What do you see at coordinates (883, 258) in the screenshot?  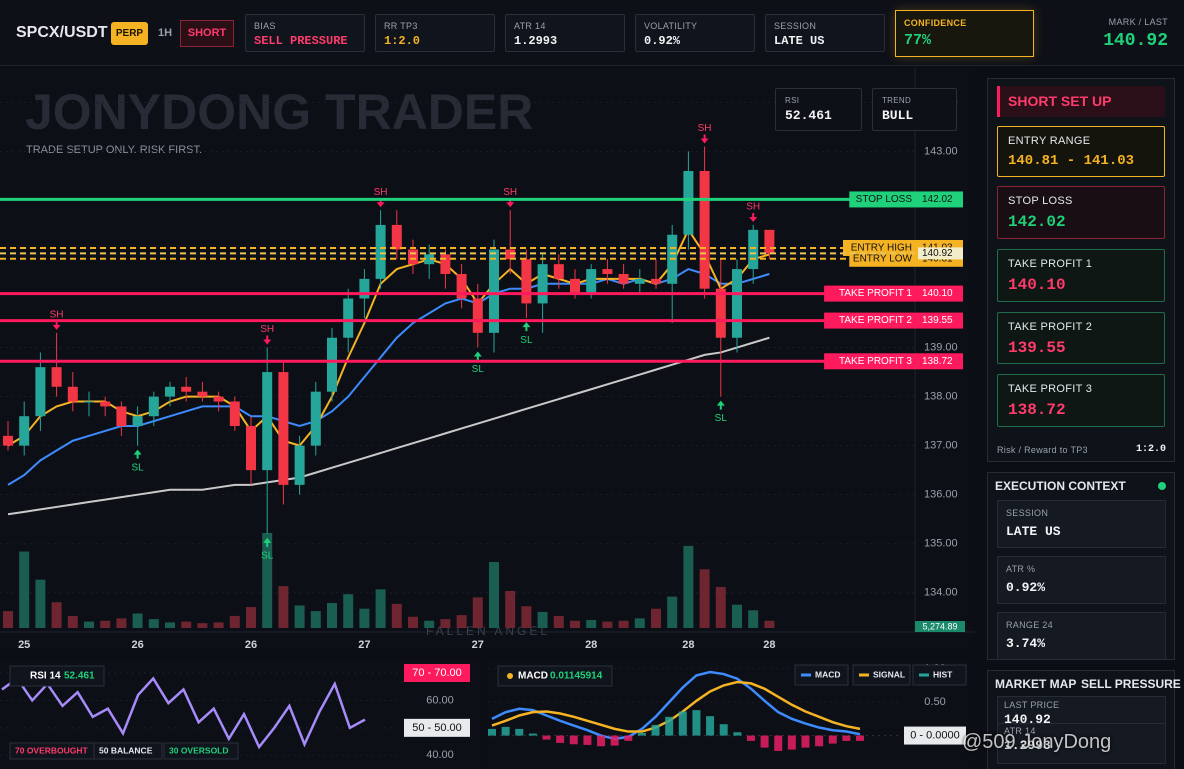 I see `level-name: ENTRY LOW` at bounding box center [883, 258].